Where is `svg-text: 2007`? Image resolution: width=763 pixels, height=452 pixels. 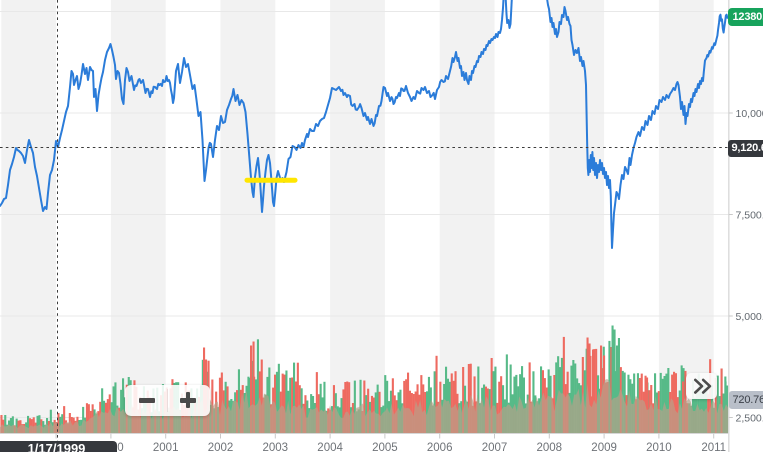 svg-text: 2007 is located at coordinates (495, 447).